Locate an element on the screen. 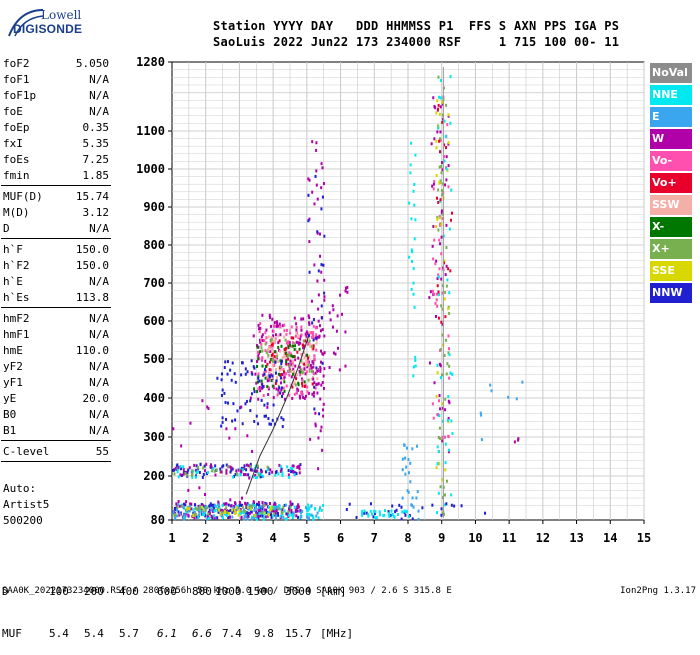 This screenshot has height=655, width=700. logo-line2: DIGISONDE is located at coordinates (48, 29).